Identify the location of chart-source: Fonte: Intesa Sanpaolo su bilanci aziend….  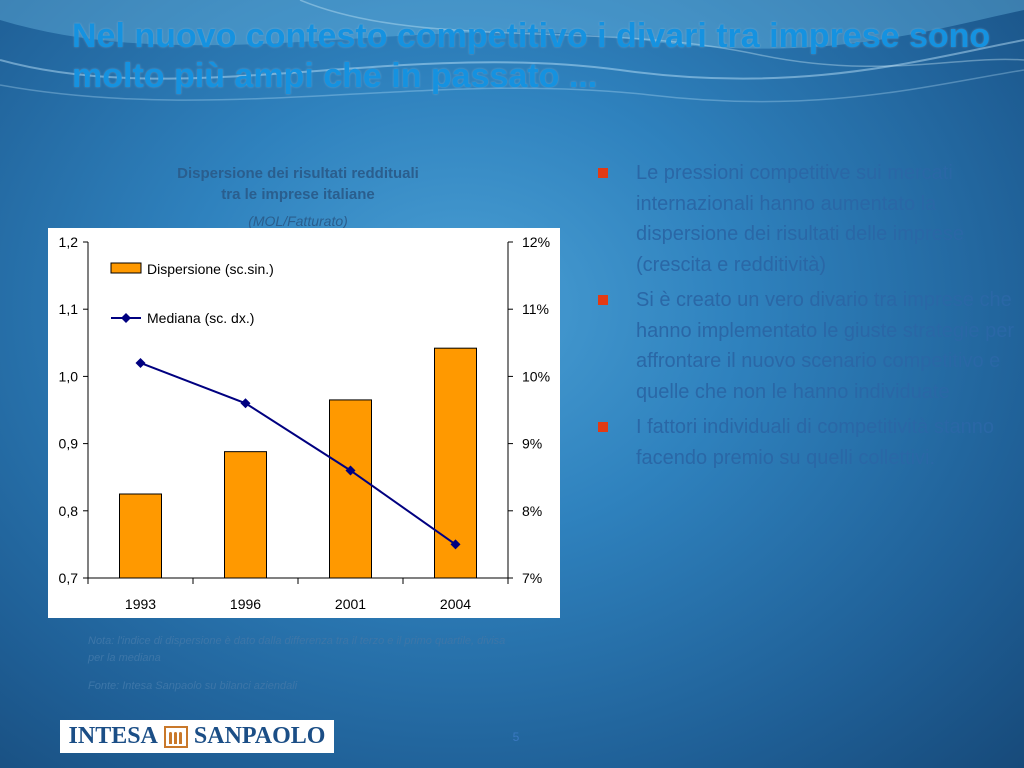
(193, 686).